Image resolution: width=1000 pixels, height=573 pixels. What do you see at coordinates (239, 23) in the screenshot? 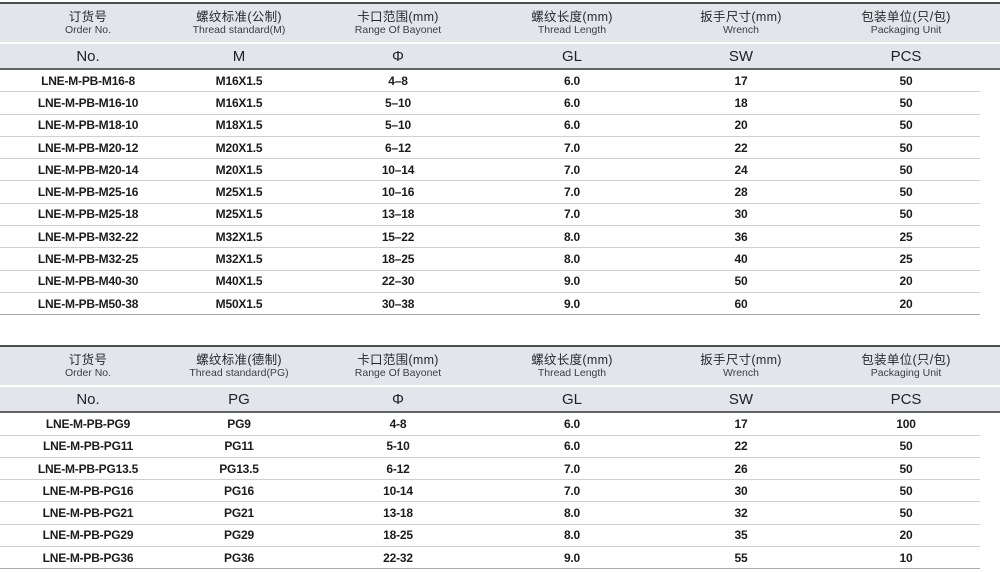
I see `column-header: 螺纹标准(公制) Thread standard(M)` at bounding box center [239, 23].